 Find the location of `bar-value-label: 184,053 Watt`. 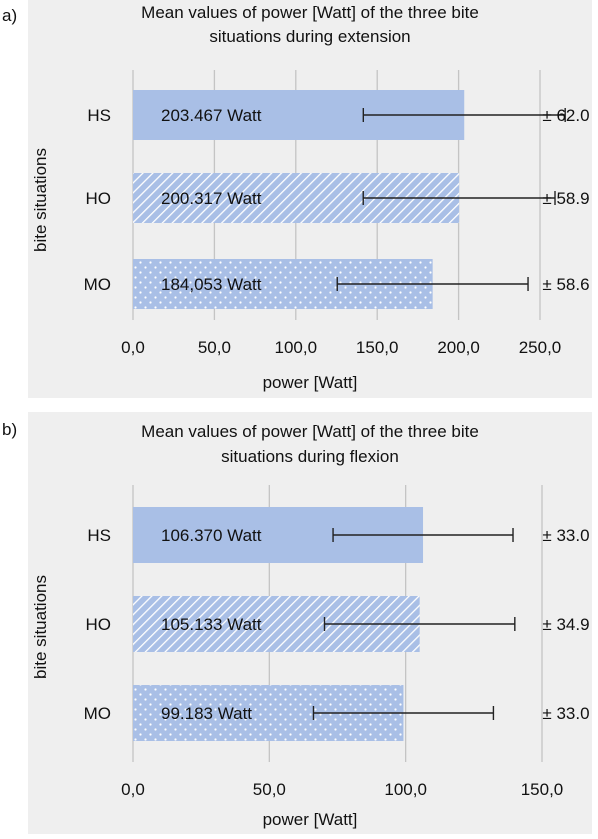

bar-value-label: 184,053 Watt is located at coordinates (211, 284).